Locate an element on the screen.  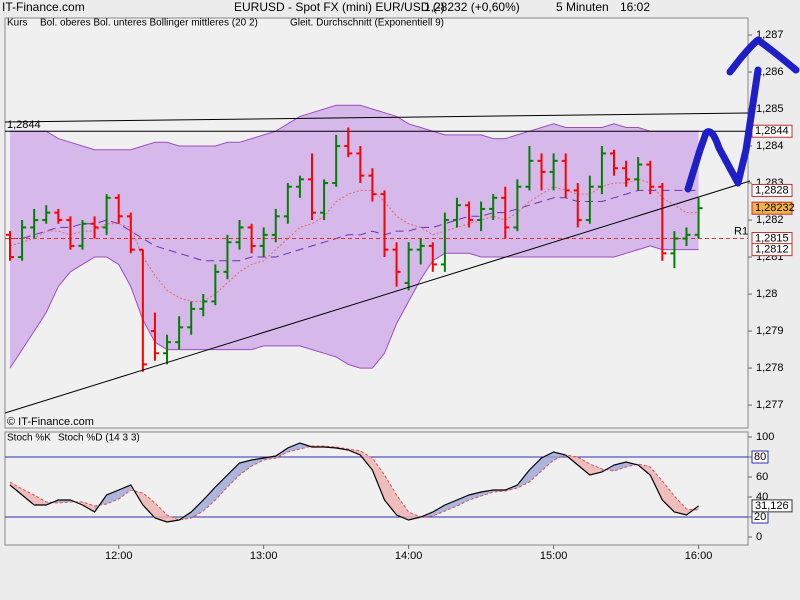
y-tick-label: 60 is located at coordinates (762, 477).